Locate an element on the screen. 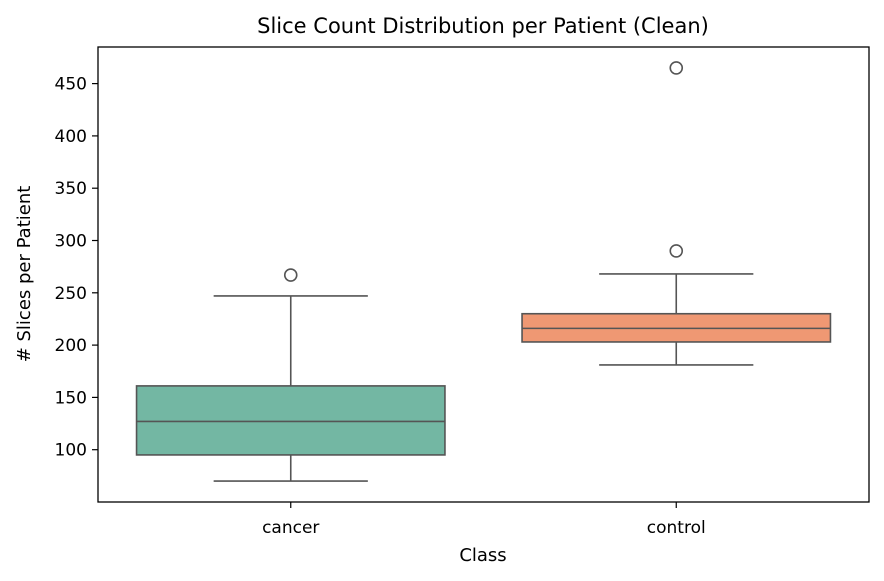 The image size is (884, 581). box-group-cancer is located at coordinates (290, 375).